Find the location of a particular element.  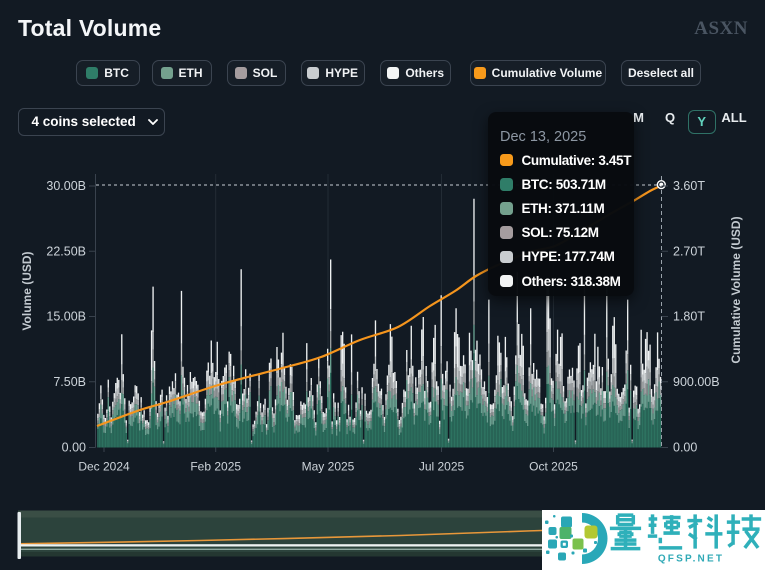

svg-text: May 2025 is located at coordinates (328, 467).